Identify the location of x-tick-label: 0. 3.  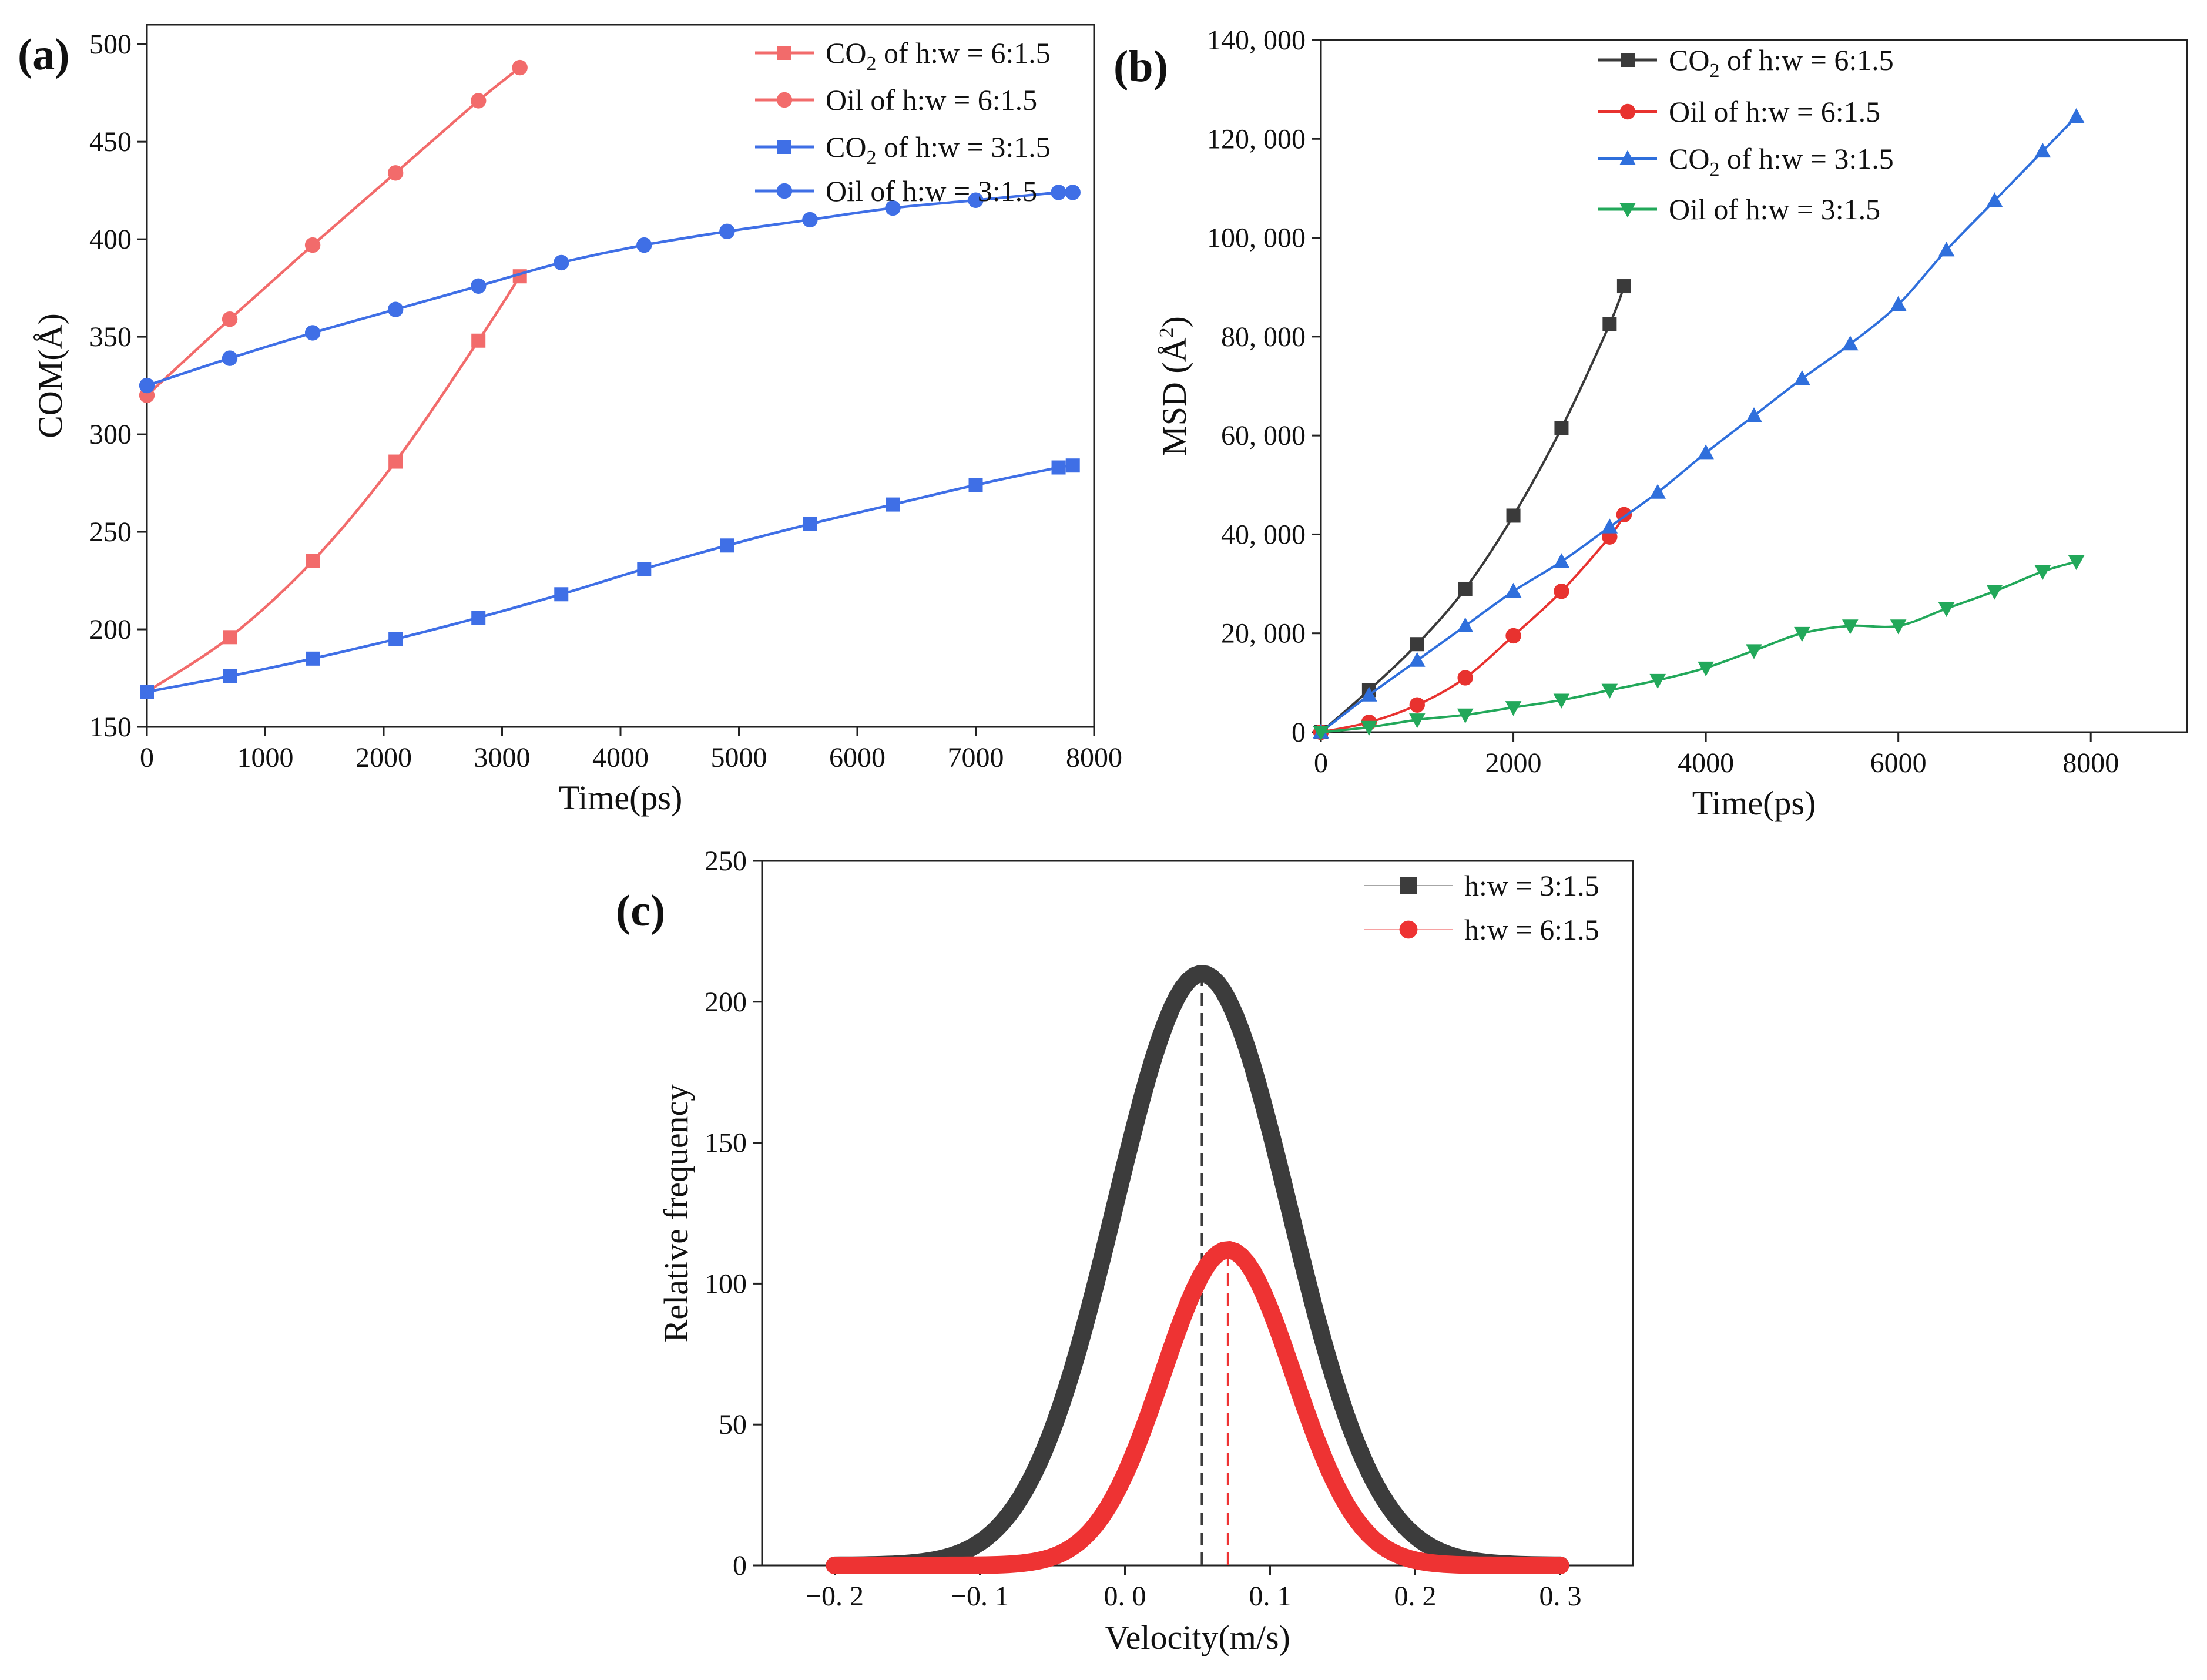
(1560, 1596).